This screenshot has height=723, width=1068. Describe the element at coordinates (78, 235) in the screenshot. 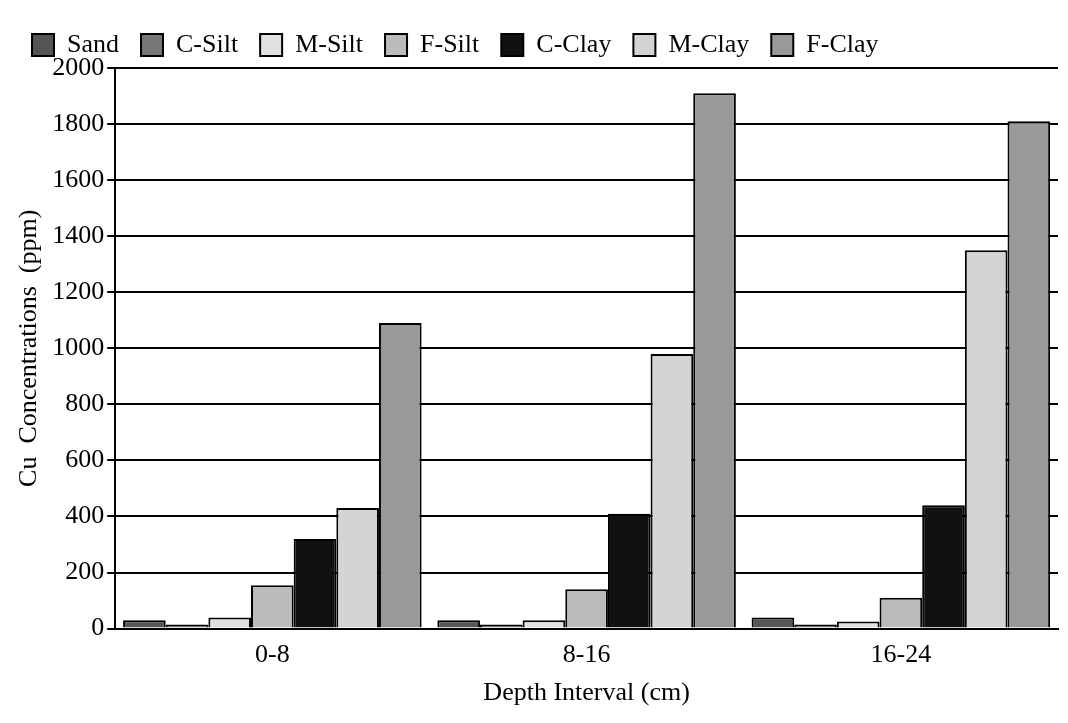

I see `y-tick-label: 1400` at that location.